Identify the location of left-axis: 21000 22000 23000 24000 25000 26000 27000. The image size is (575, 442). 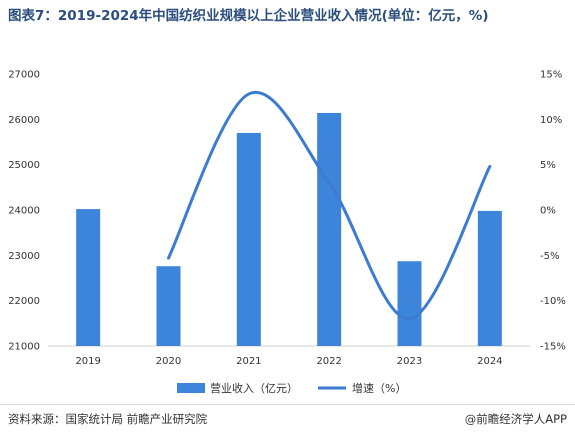
(24, 211).